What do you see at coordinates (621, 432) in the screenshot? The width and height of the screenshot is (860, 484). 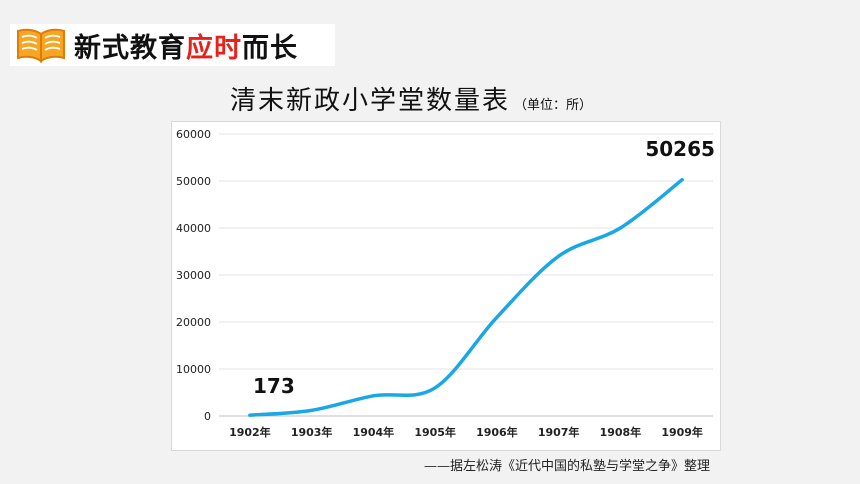 I see `x-tick-label: 1908年` at bounding box center [621, 432].